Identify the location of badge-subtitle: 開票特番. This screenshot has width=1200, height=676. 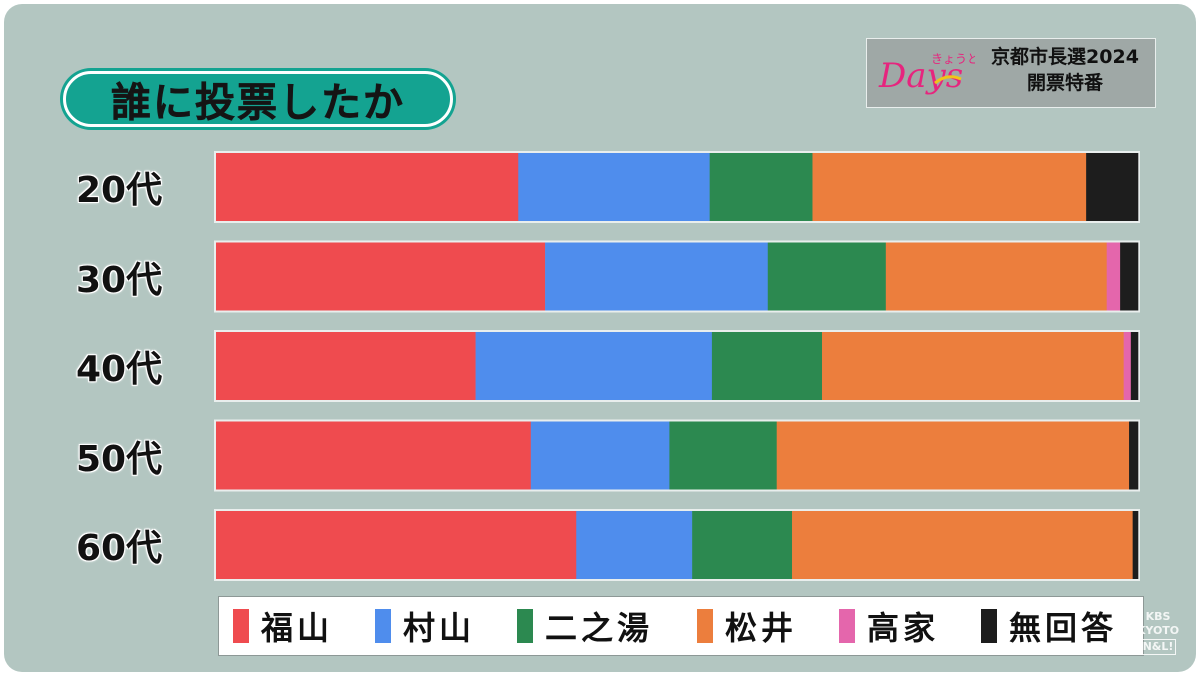
(1064, 83).